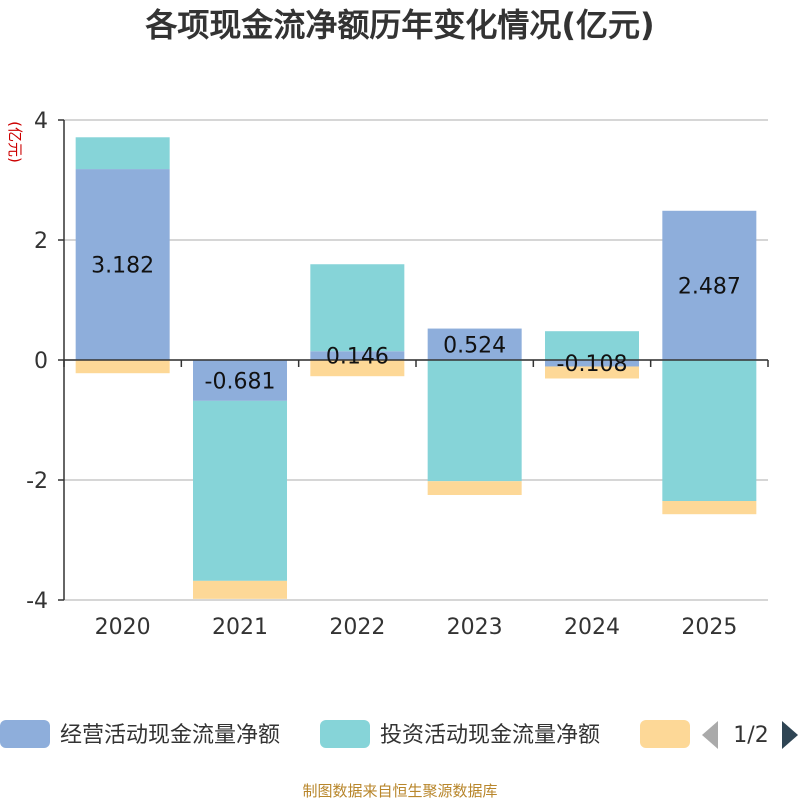 The width and height of the screenshot is (800, 800). I want to click on pager-next-icon, so click(790, 735).